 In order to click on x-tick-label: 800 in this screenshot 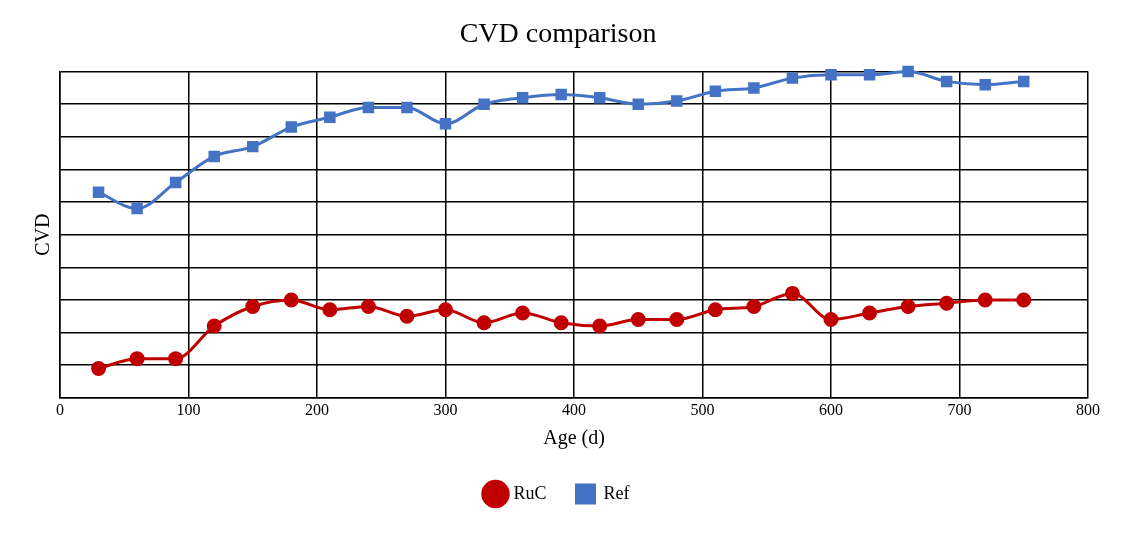, I will do `click(1088, 409)`.